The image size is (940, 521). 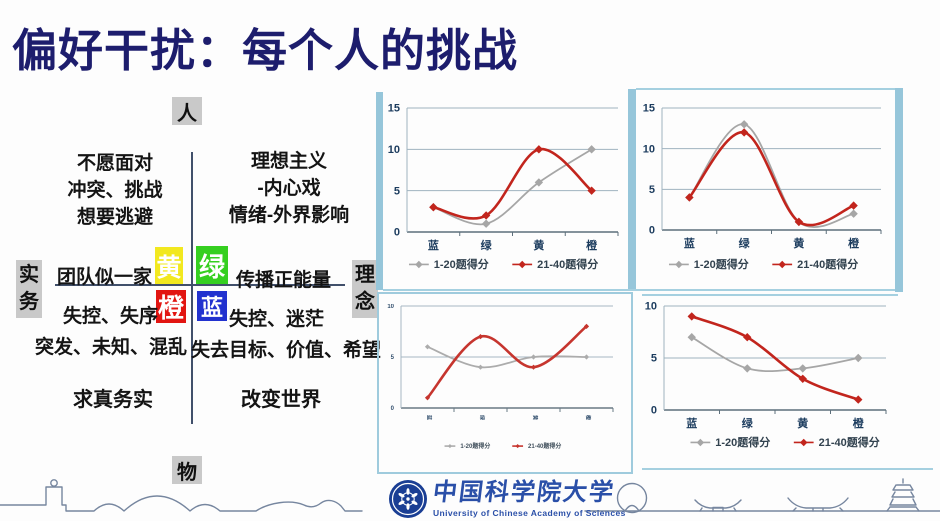 I want to click on badge-blue: 蓝, so click(x=212, y=306).